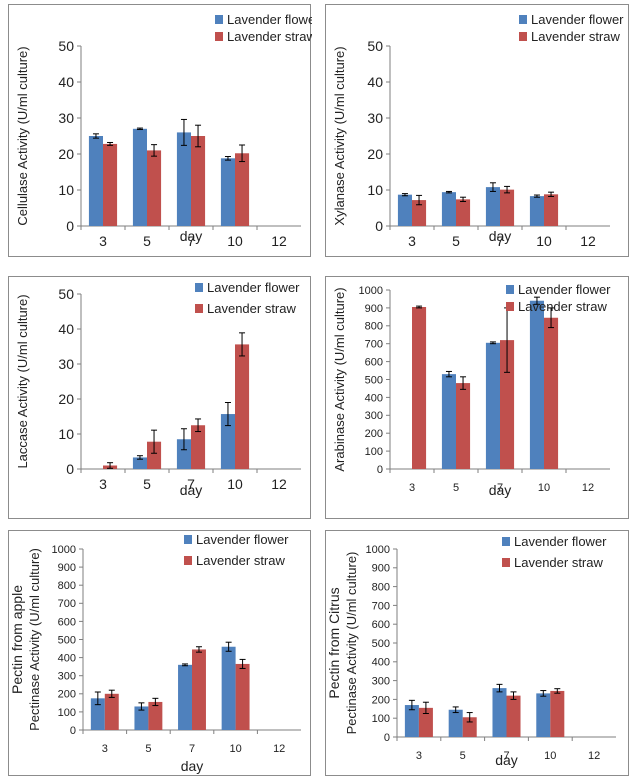  What do you see at coordinates (34, 639) in the screenshot?
I see `y-axis-title: Pectinase Activity (U/ml culture)` at bounding box center [34, 639].